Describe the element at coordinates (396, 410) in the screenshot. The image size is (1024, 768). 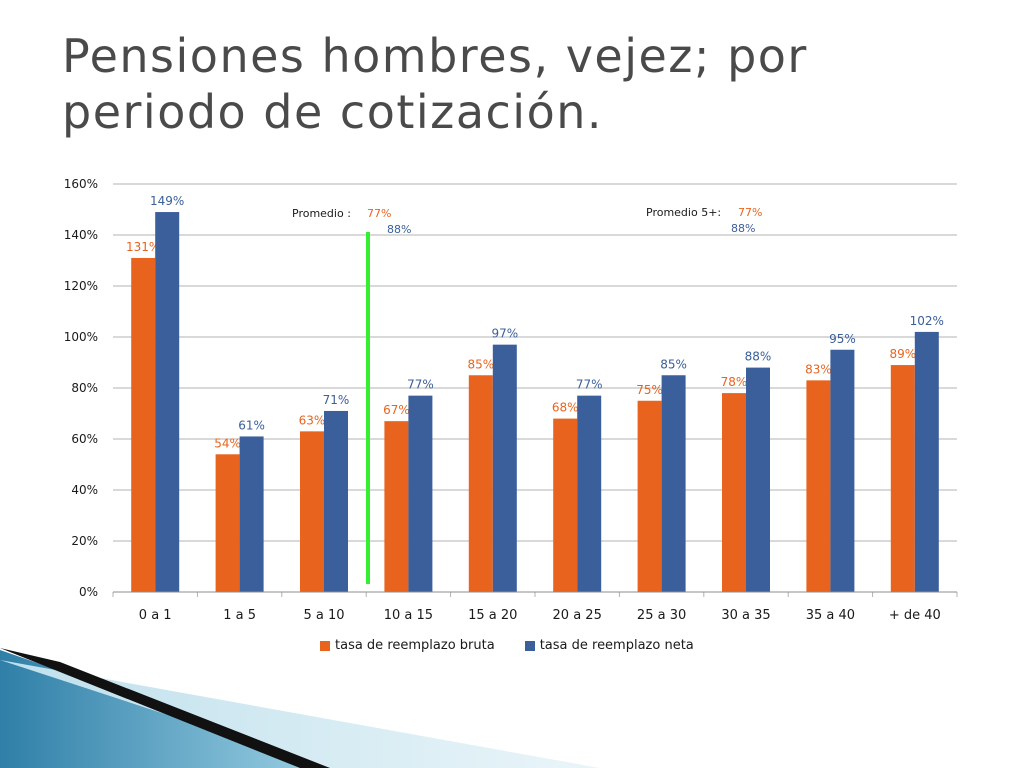
I see `data-label-bruta: 67%` at that location.